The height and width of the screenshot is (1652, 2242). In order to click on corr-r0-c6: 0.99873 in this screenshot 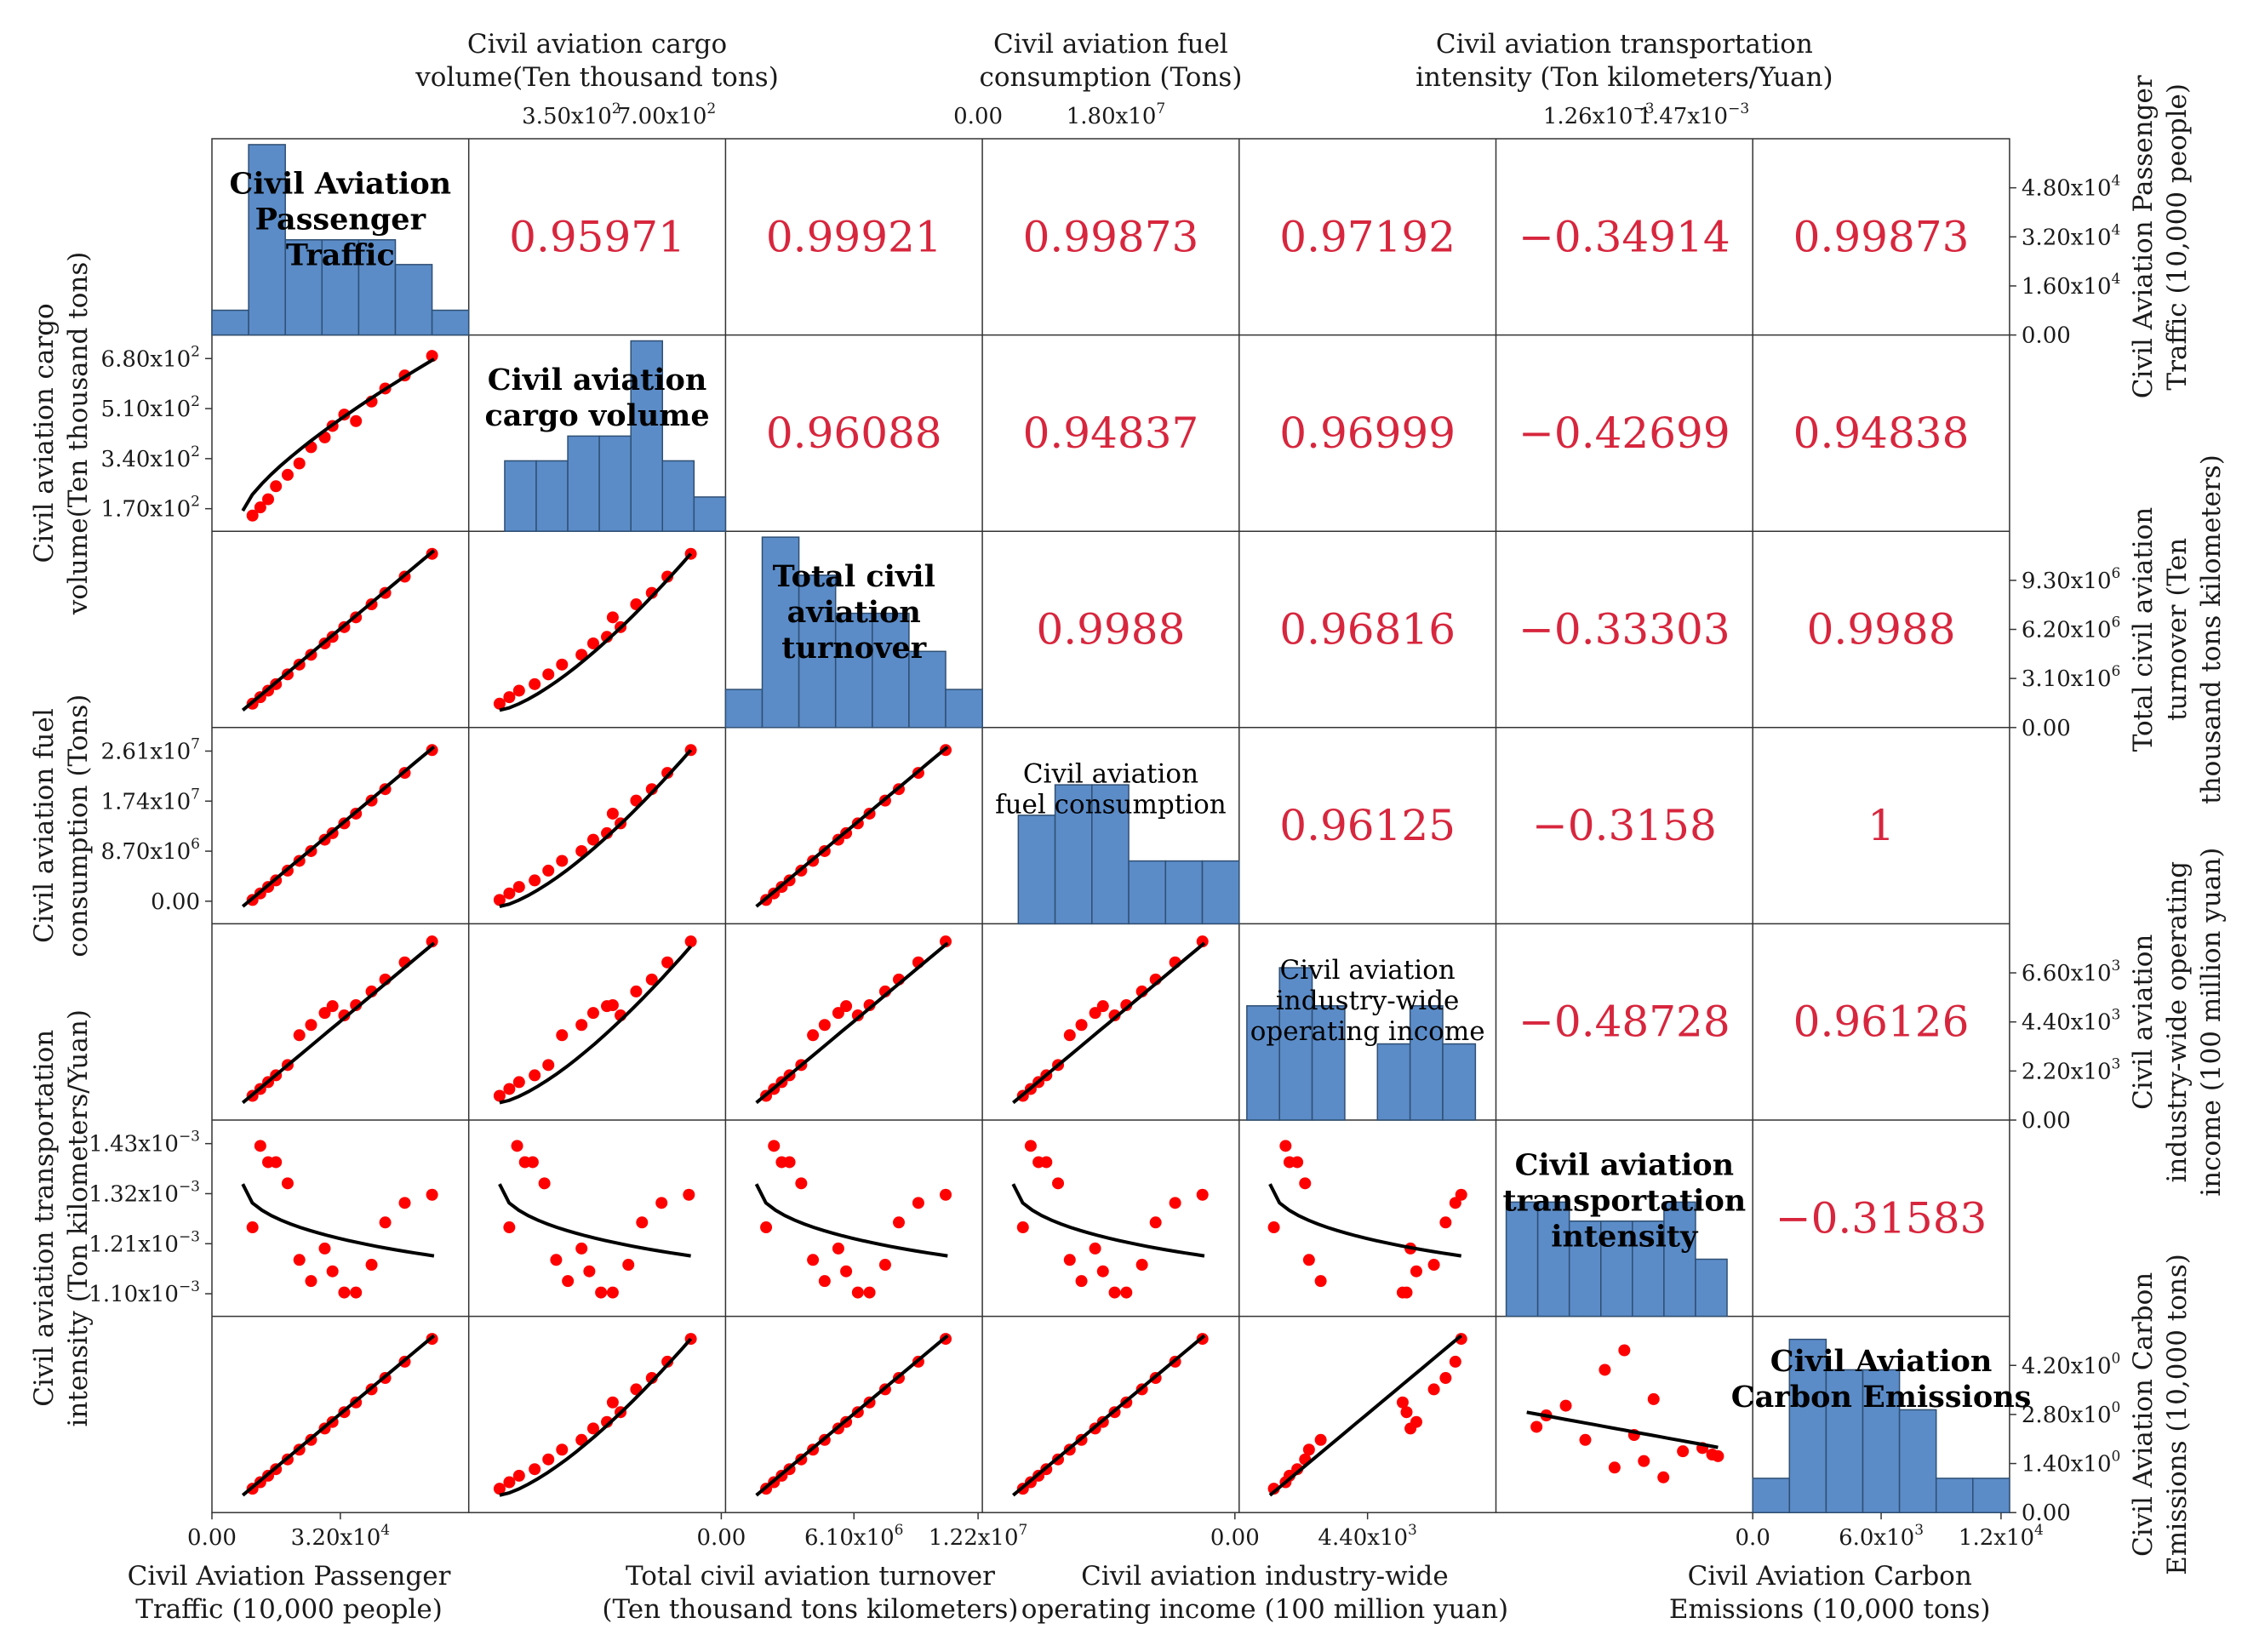, I will do `click(1881, 237)`.